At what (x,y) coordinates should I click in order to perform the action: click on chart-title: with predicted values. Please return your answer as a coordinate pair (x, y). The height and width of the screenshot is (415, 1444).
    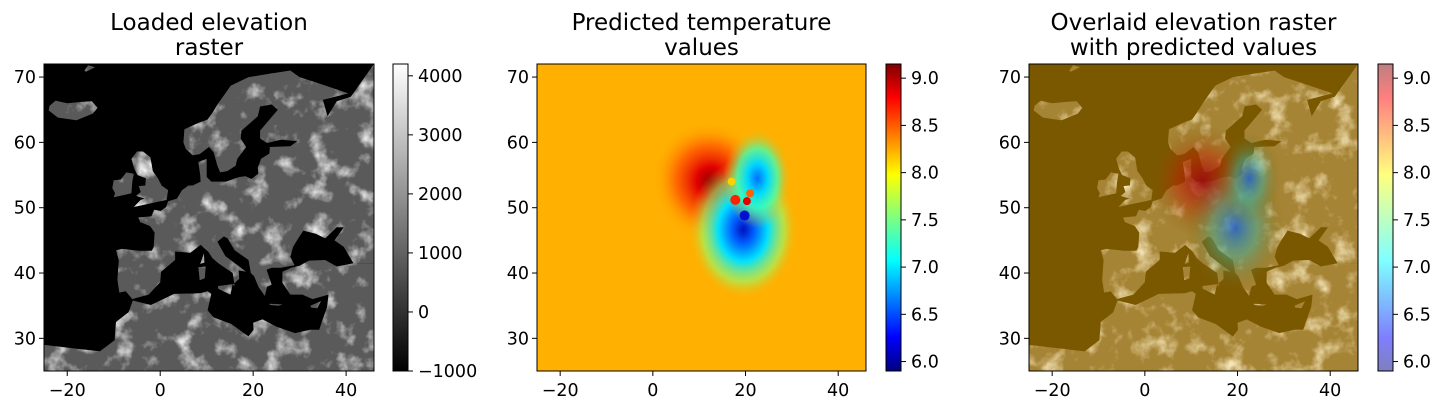
    Looking at the image, I should click on (1193, 48).